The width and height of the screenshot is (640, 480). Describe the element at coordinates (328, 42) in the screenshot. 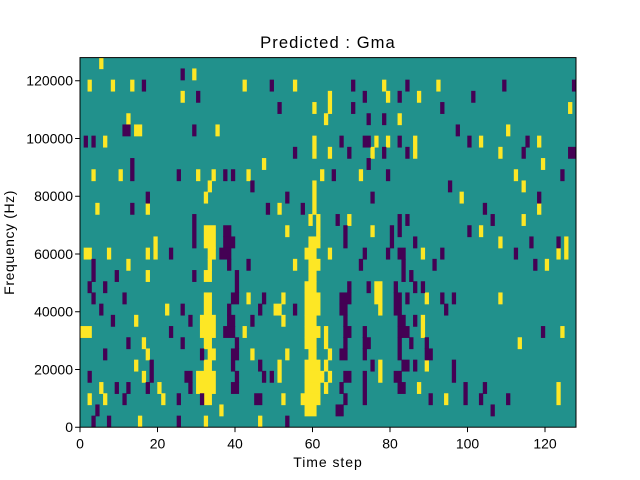

I see `svg-text: Predicted : Gma` at that location.